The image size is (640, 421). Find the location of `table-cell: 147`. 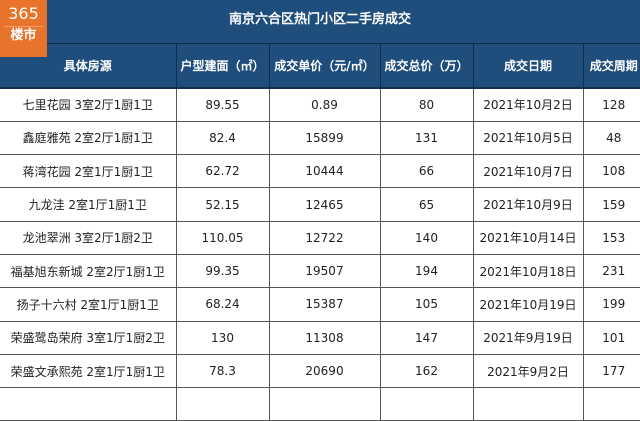

table-cell: 147 is located at coordinates (426, 338).